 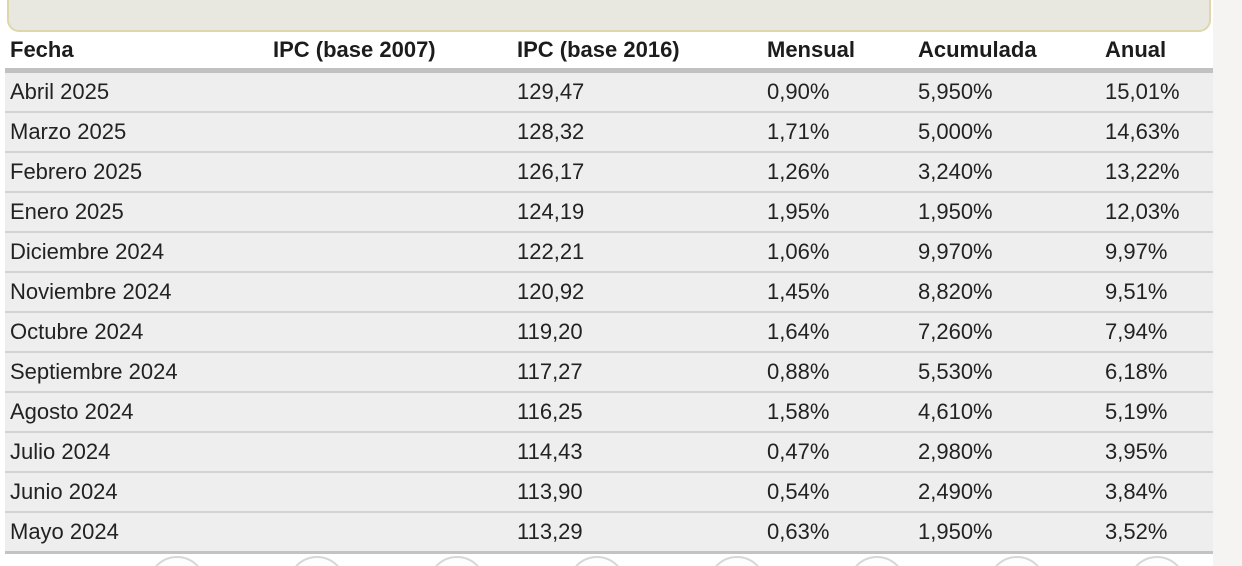 I want to click on table-row: Agosto 2024 116,25 1,58% 4,610% 5,19%, so click(x=609, y=413).